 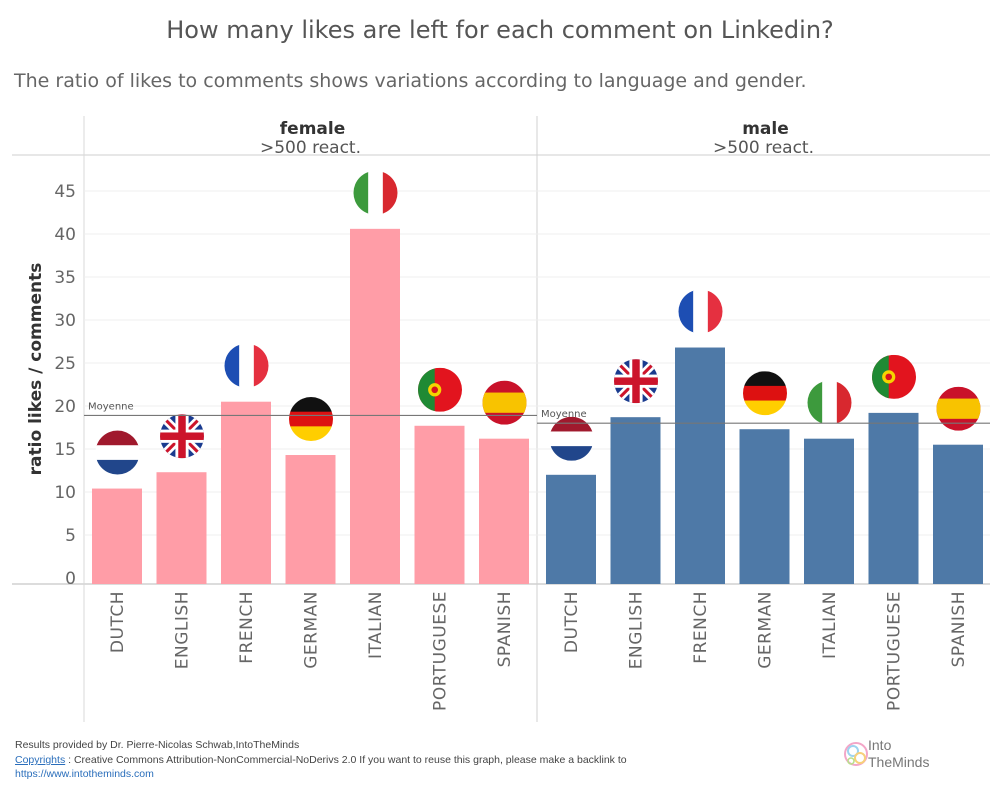 What do you see at coordinates (65, 450) in the screenshot?
I see `y-tick-label: 15` at bounding box center [65, 450].